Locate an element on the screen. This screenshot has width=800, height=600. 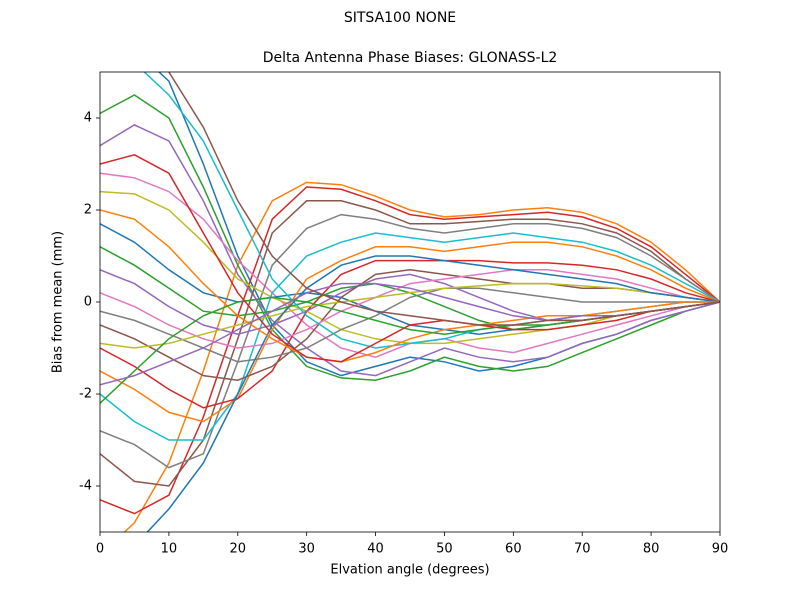
x-tick-label: 30 is located at coordinates (306, 549).